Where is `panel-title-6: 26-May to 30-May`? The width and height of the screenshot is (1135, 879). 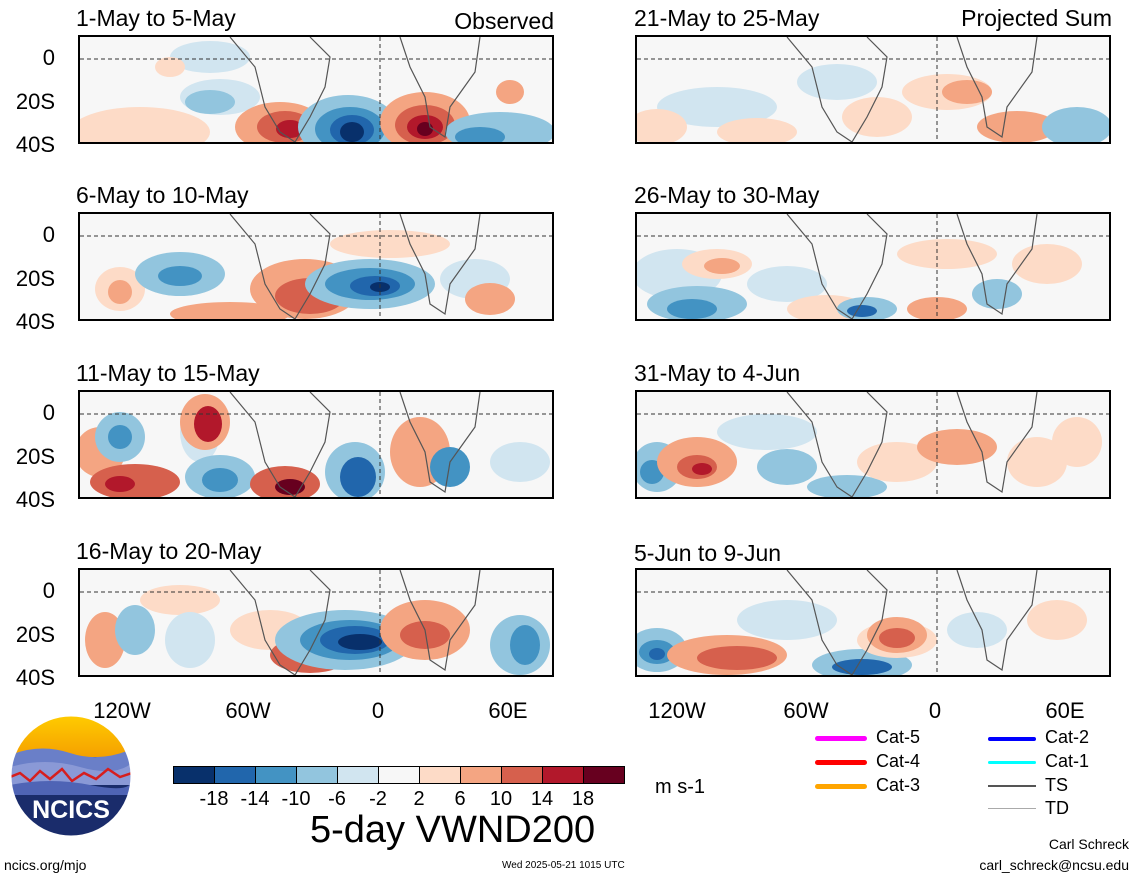 panel-title-6: 26-May to 30-May is located at coordinates (727, 195).